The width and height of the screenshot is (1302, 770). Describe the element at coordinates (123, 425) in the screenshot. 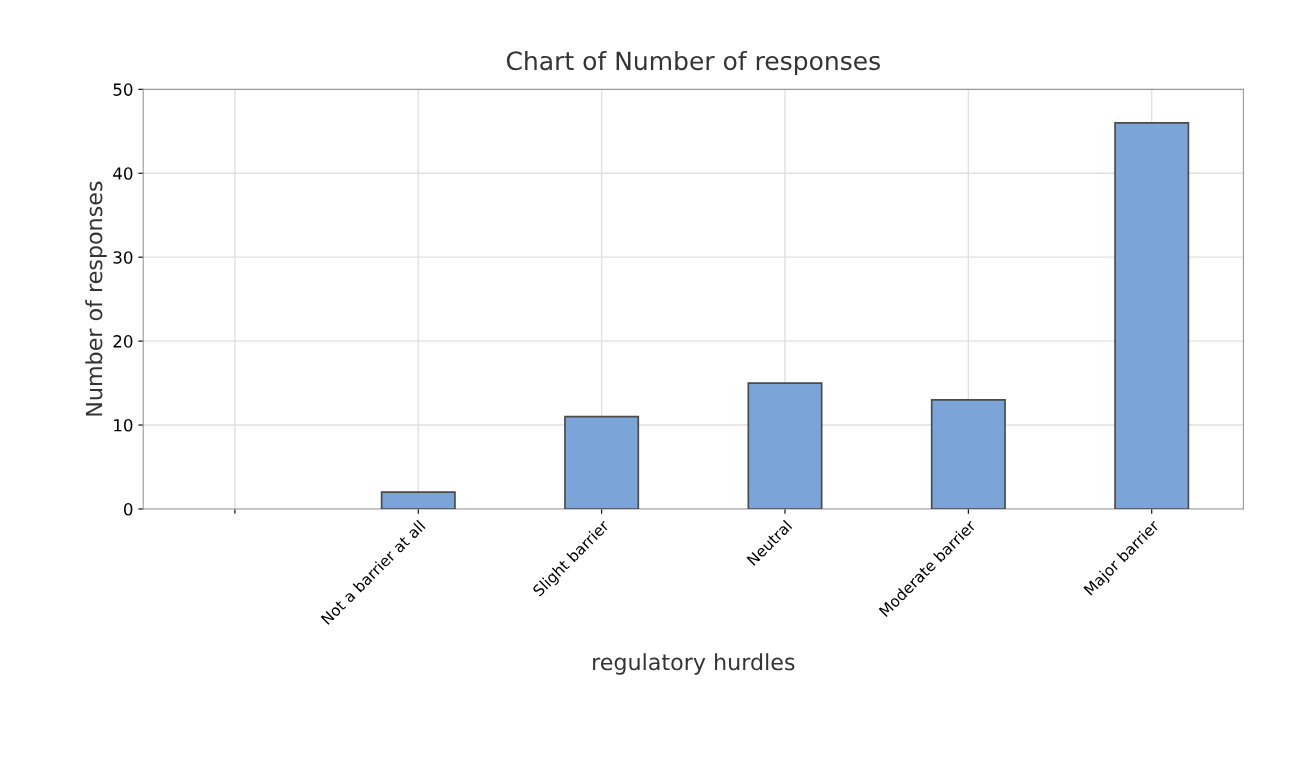

I see `y-tick-label: 10` at that location.